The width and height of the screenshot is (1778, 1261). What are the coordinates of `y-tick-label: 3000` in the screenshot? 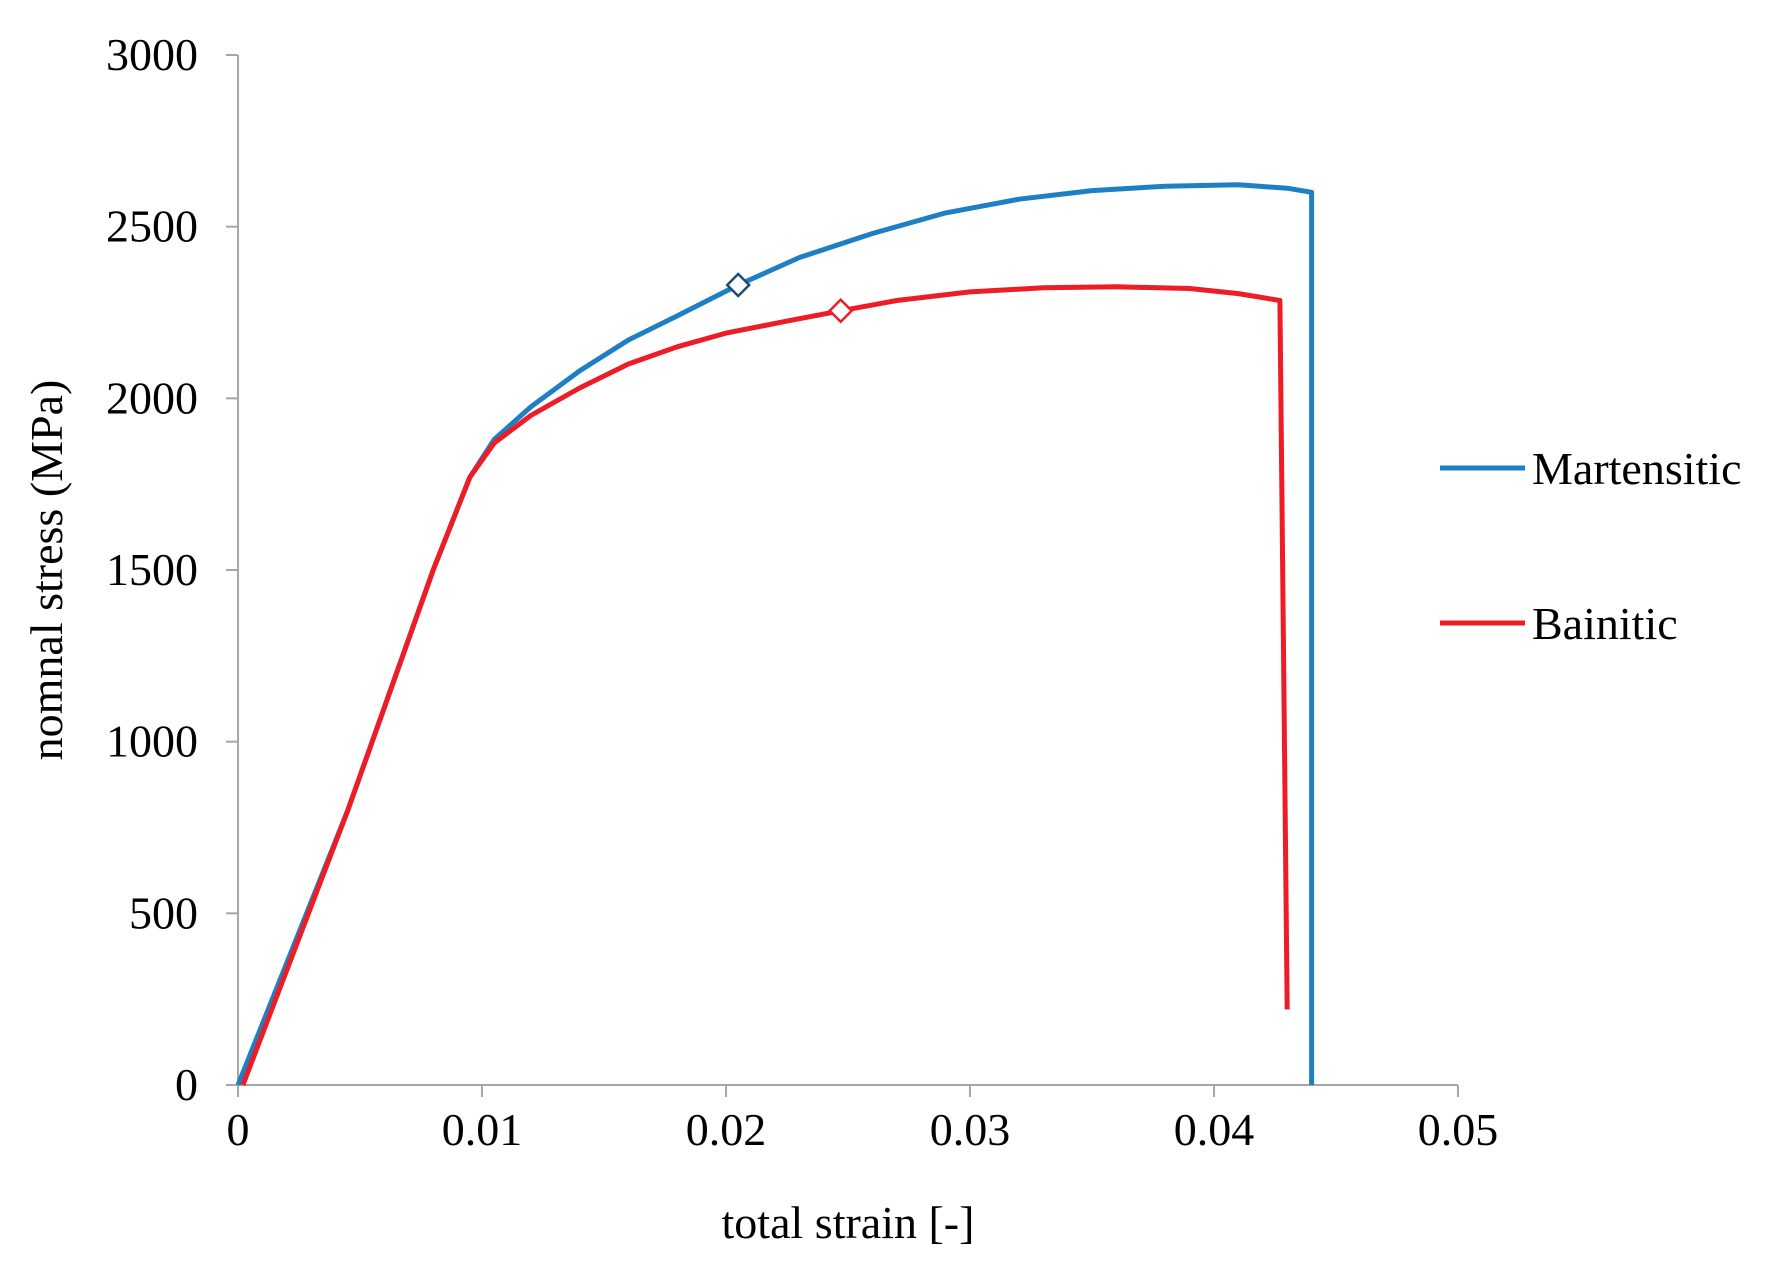 It's located at (152, 54).